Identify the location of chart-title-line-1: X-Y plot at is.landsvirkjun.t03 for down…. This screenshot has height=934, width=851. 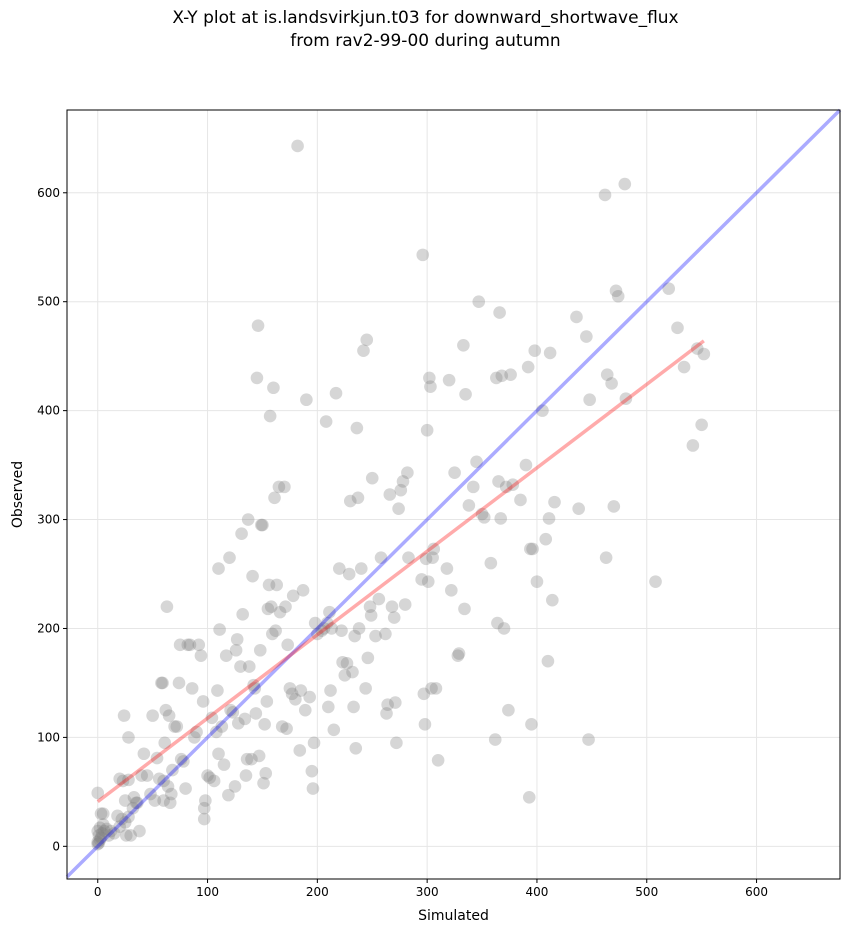
(425, 18).